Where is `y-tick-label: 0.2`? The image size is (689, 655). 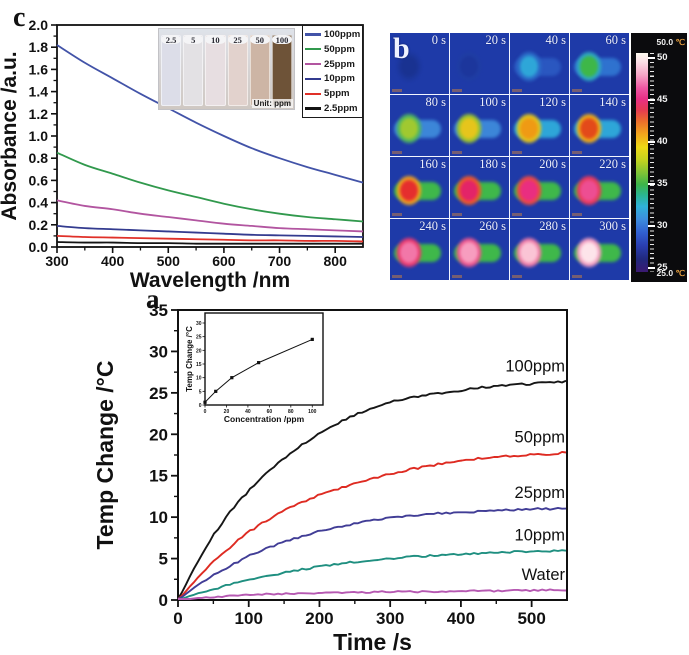 y-tick-label: 0.2 is located at coordinates (39, 225).